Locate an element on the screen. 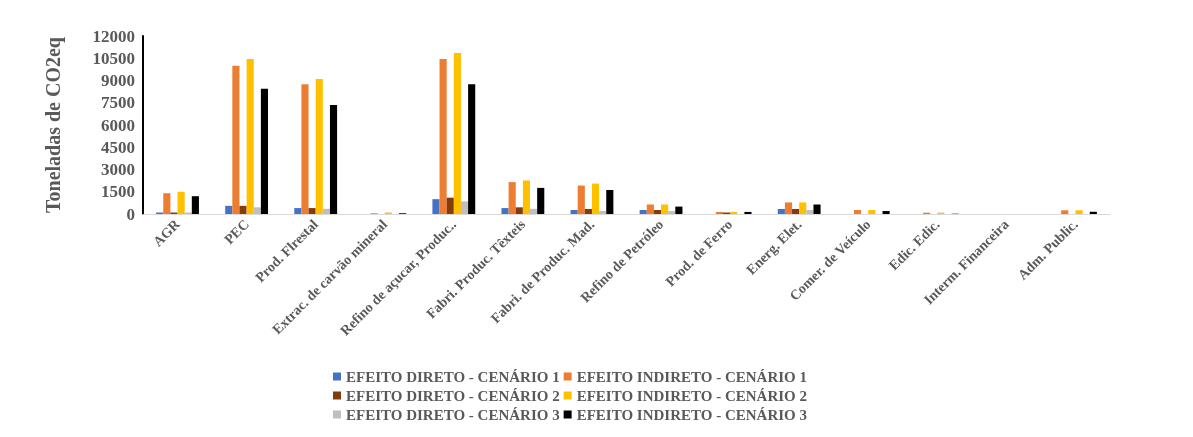 This screenshot has width=1193, height=437. legend-label: EFEITO DIRETO - CENÁRIO 3 is located at coordinates (453, 414).